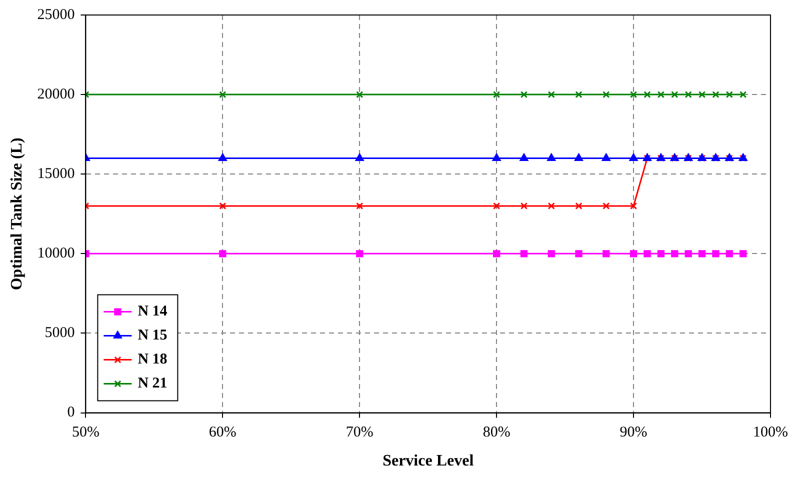 Image resolution: width=794 pixels, height=479 pixels. What do you see at coordinates (428, 461) in the screenshot?
I see `x-axis-title: Service Level` at bounding box center [428, 461].